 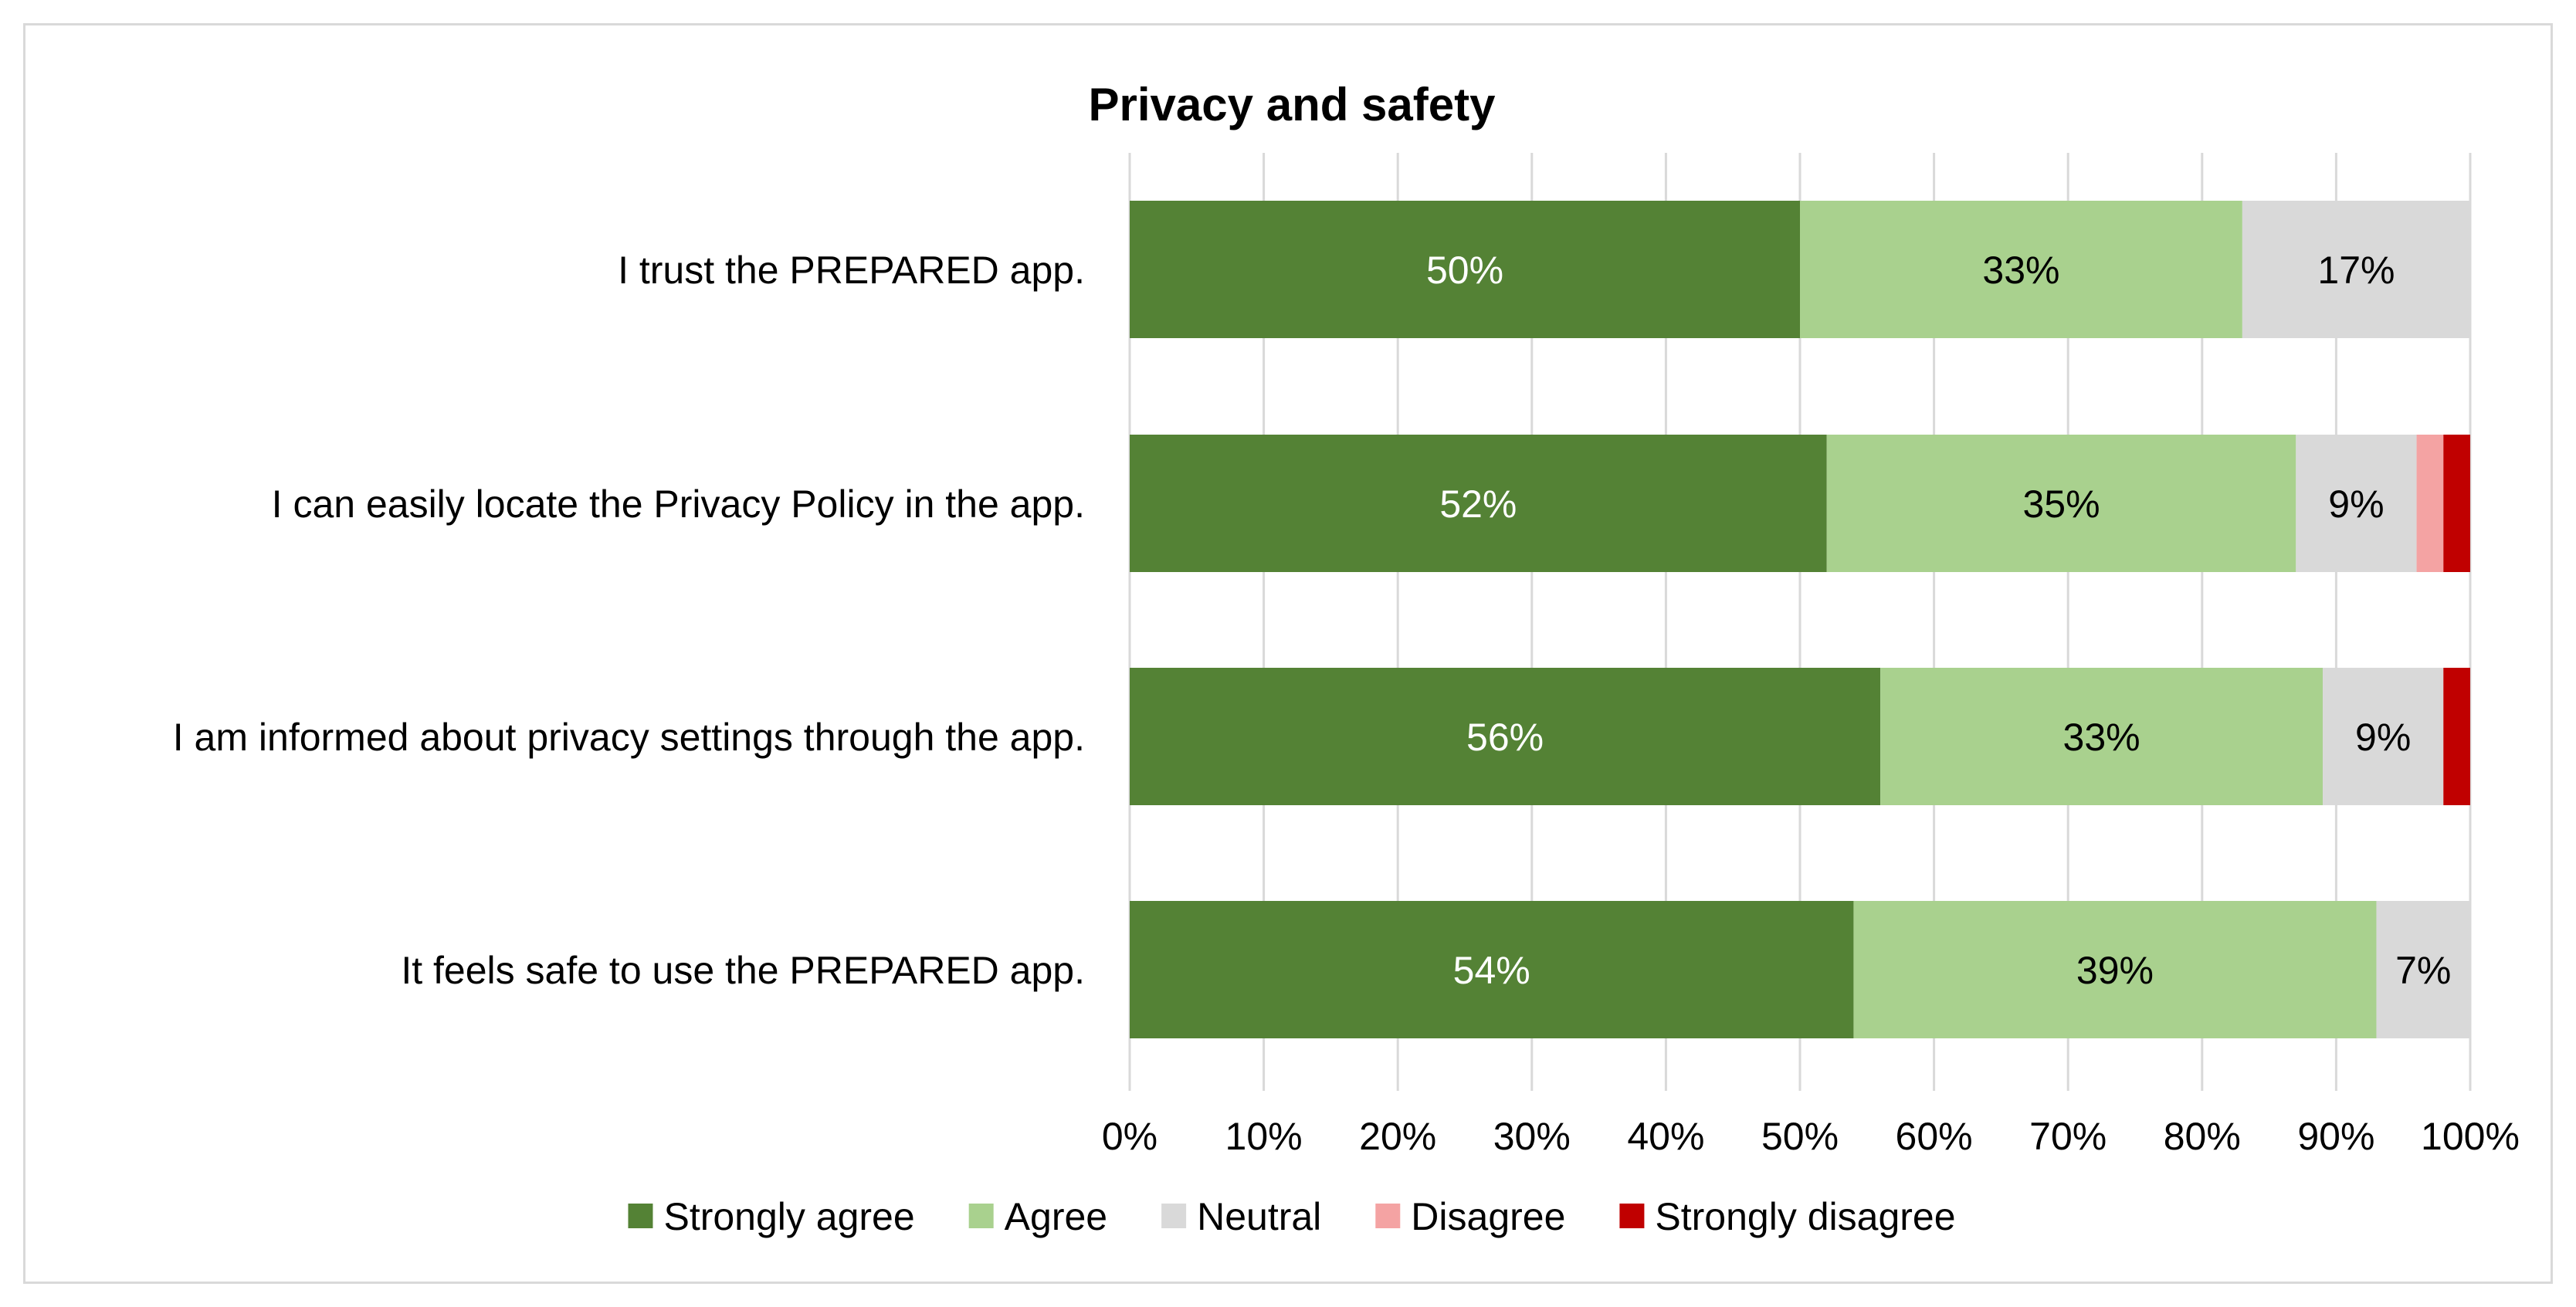 I want to click on legend-item: Agree, so click(x=1037, y=1216).